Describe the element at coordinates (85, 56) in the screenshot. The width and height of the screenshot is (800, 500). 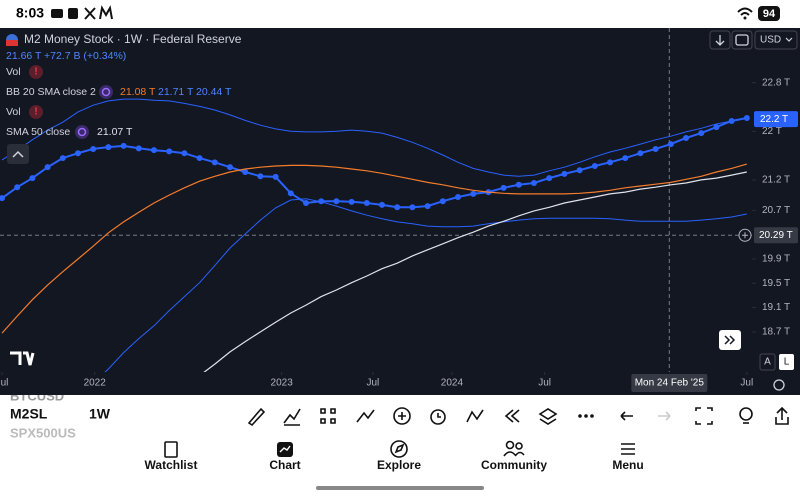
I see `price-change: +72.7 B (+0.34%)` at that location.